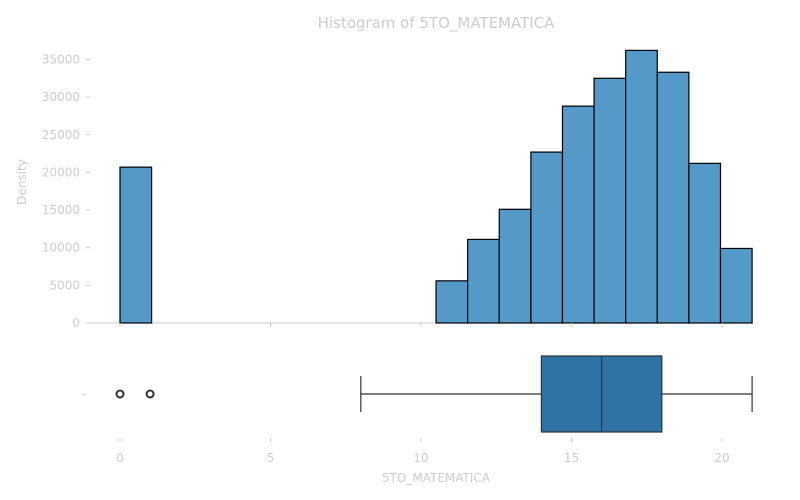 This screenshot has width=800, height=500. What do you see at coordinates (571, 458) in the screenshot?
I see `x-tick-label: 15` at bounding box center [571, 458].